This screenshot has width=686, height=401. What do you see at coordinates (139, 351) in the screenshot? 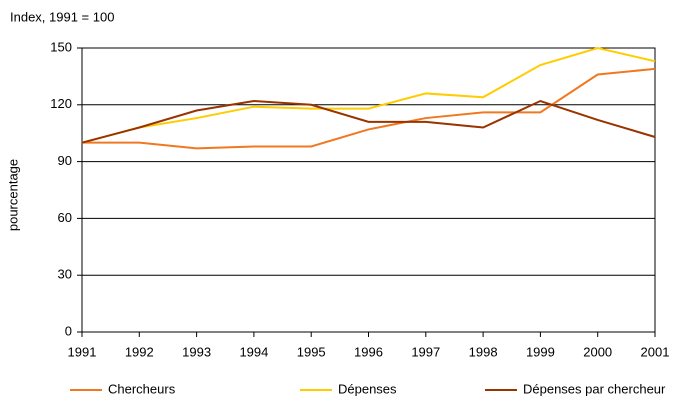
I see `x-tick-label: 1992` at bounding box center [139, 351].